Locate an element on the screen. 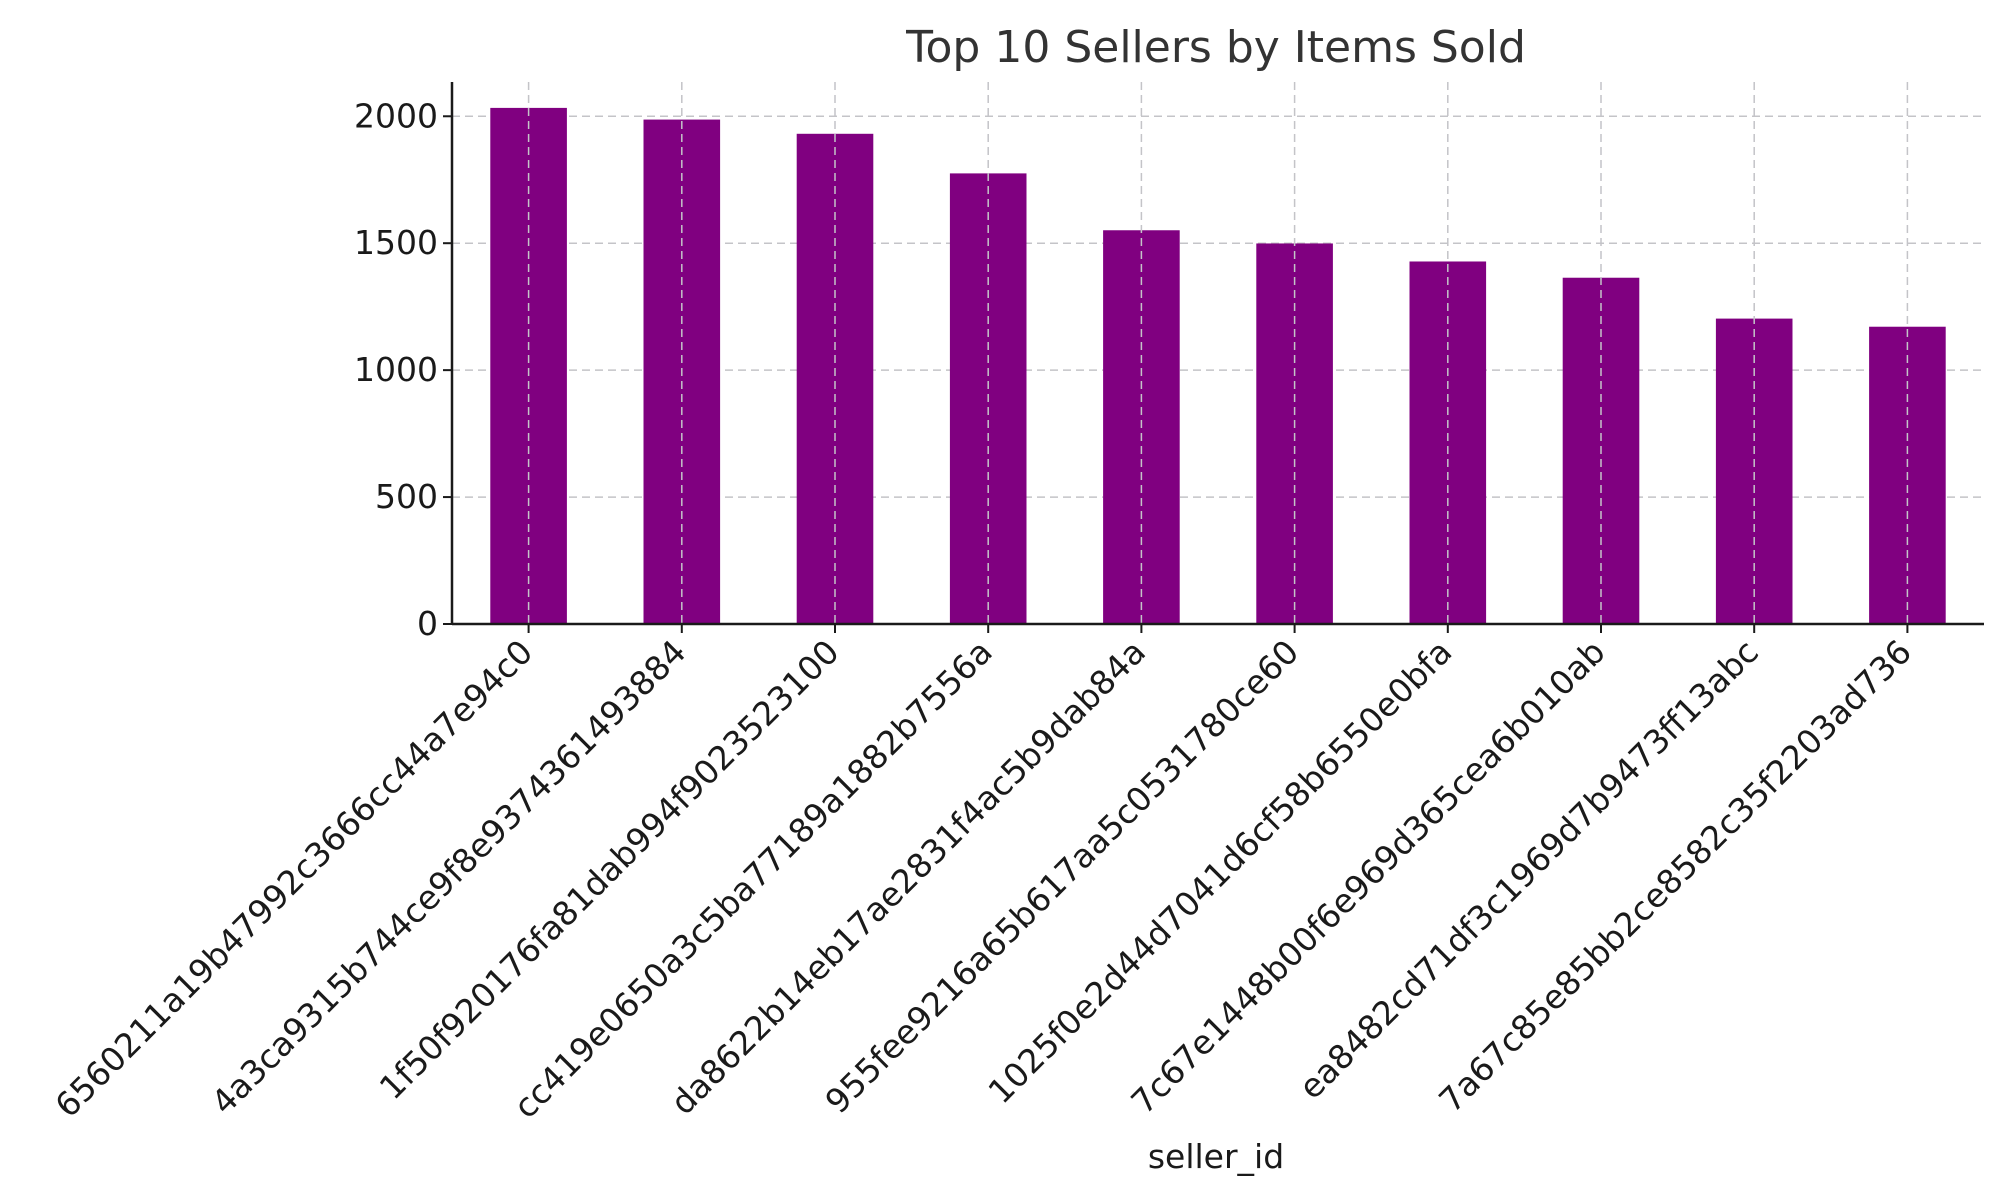  y-tick-label: 1500 is located at coordinates (396, 242).